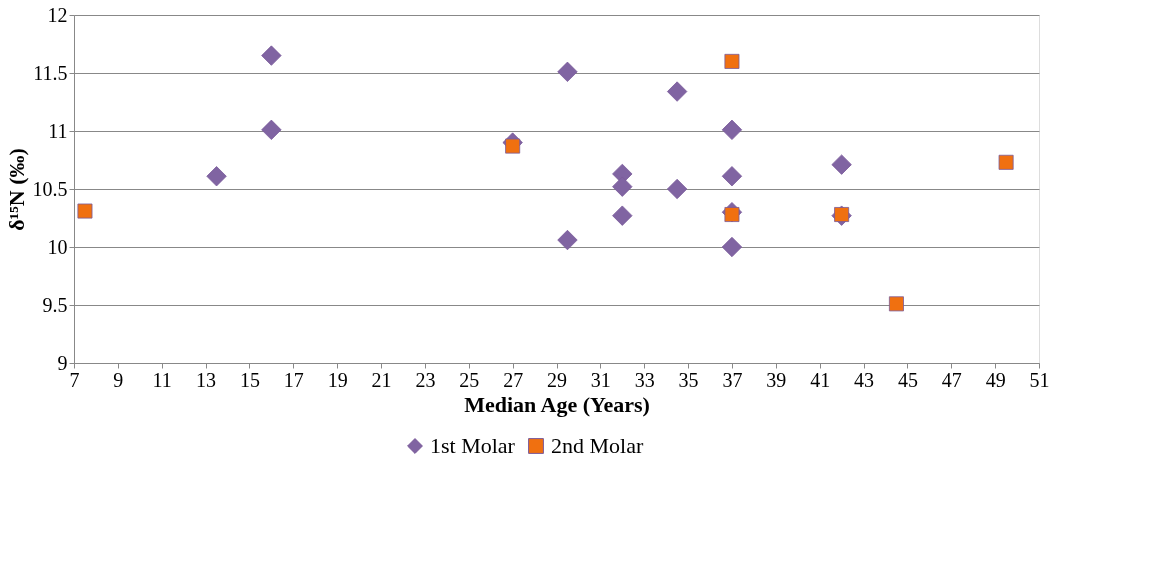  What do you see at coordinates (337, 379) in the screenshot?
I see `x-tick-label: 19` at bounding box center [337, 379].